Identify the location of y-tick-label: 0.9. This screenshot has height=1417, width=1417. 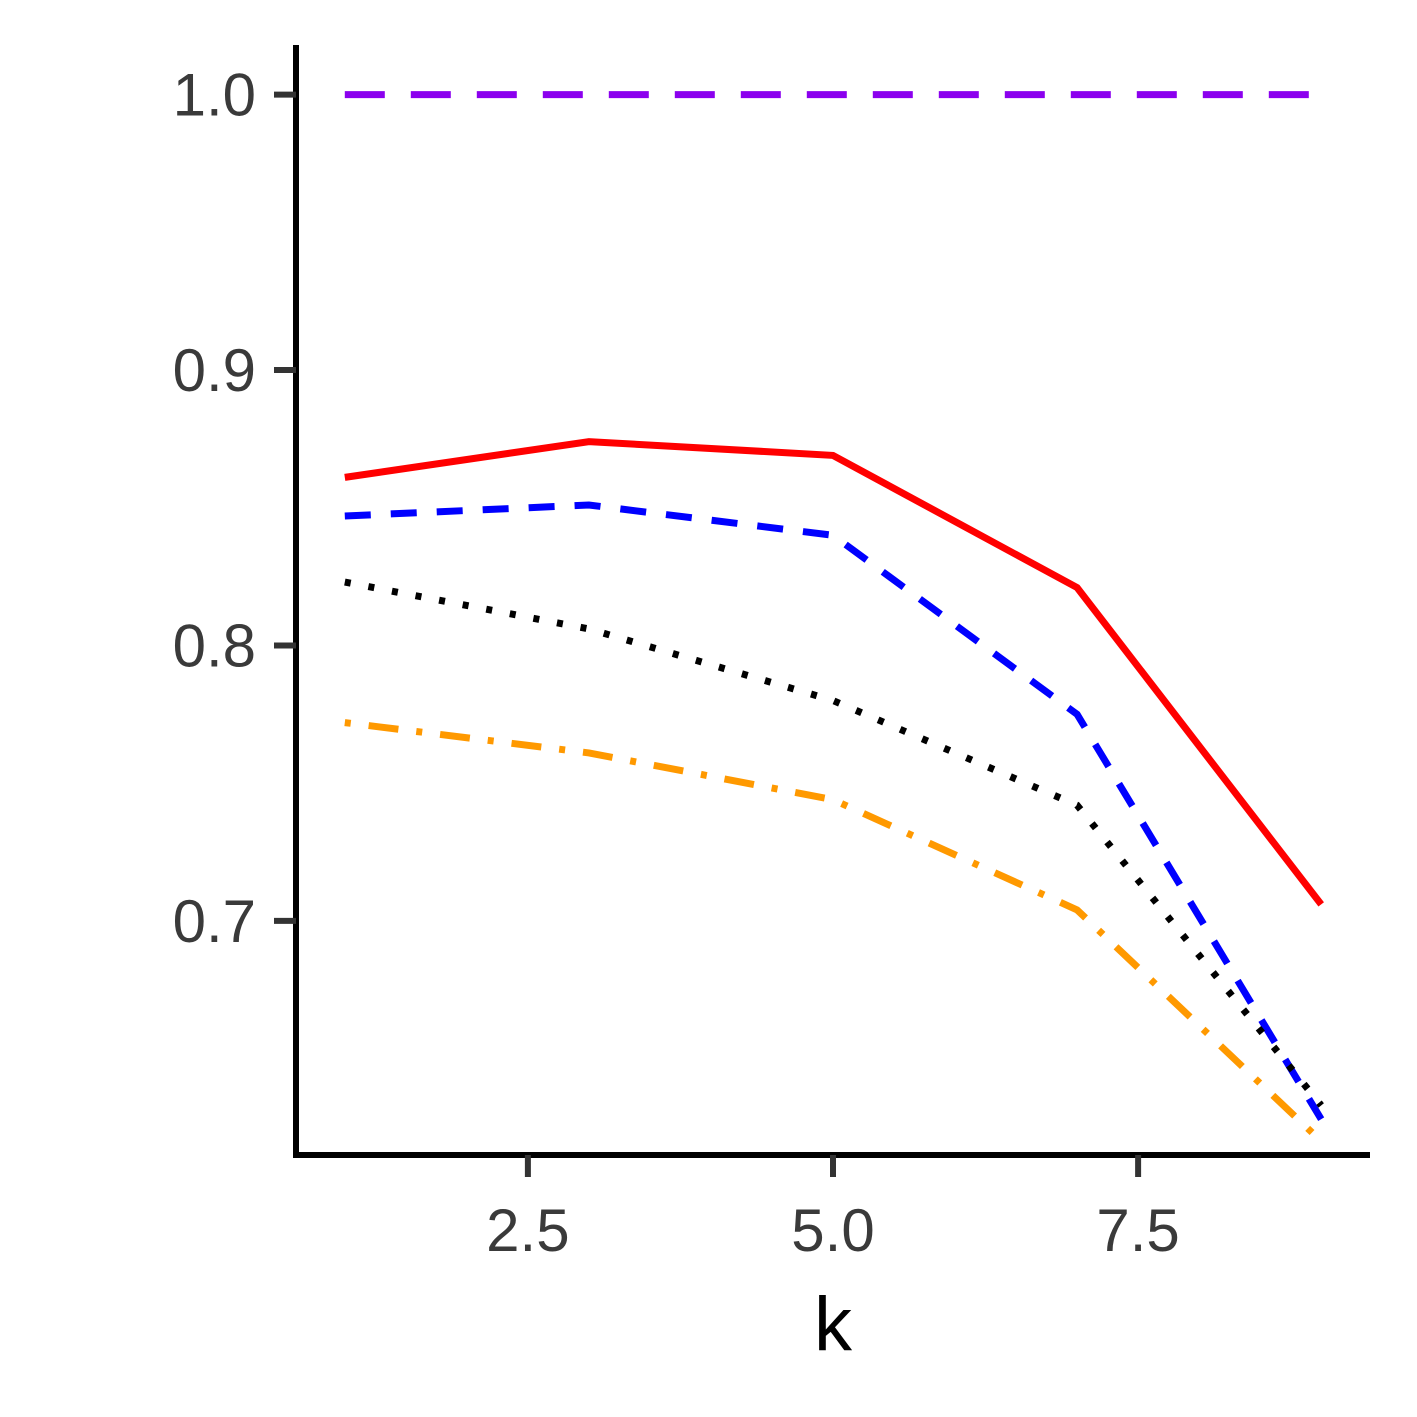
(214, 370).